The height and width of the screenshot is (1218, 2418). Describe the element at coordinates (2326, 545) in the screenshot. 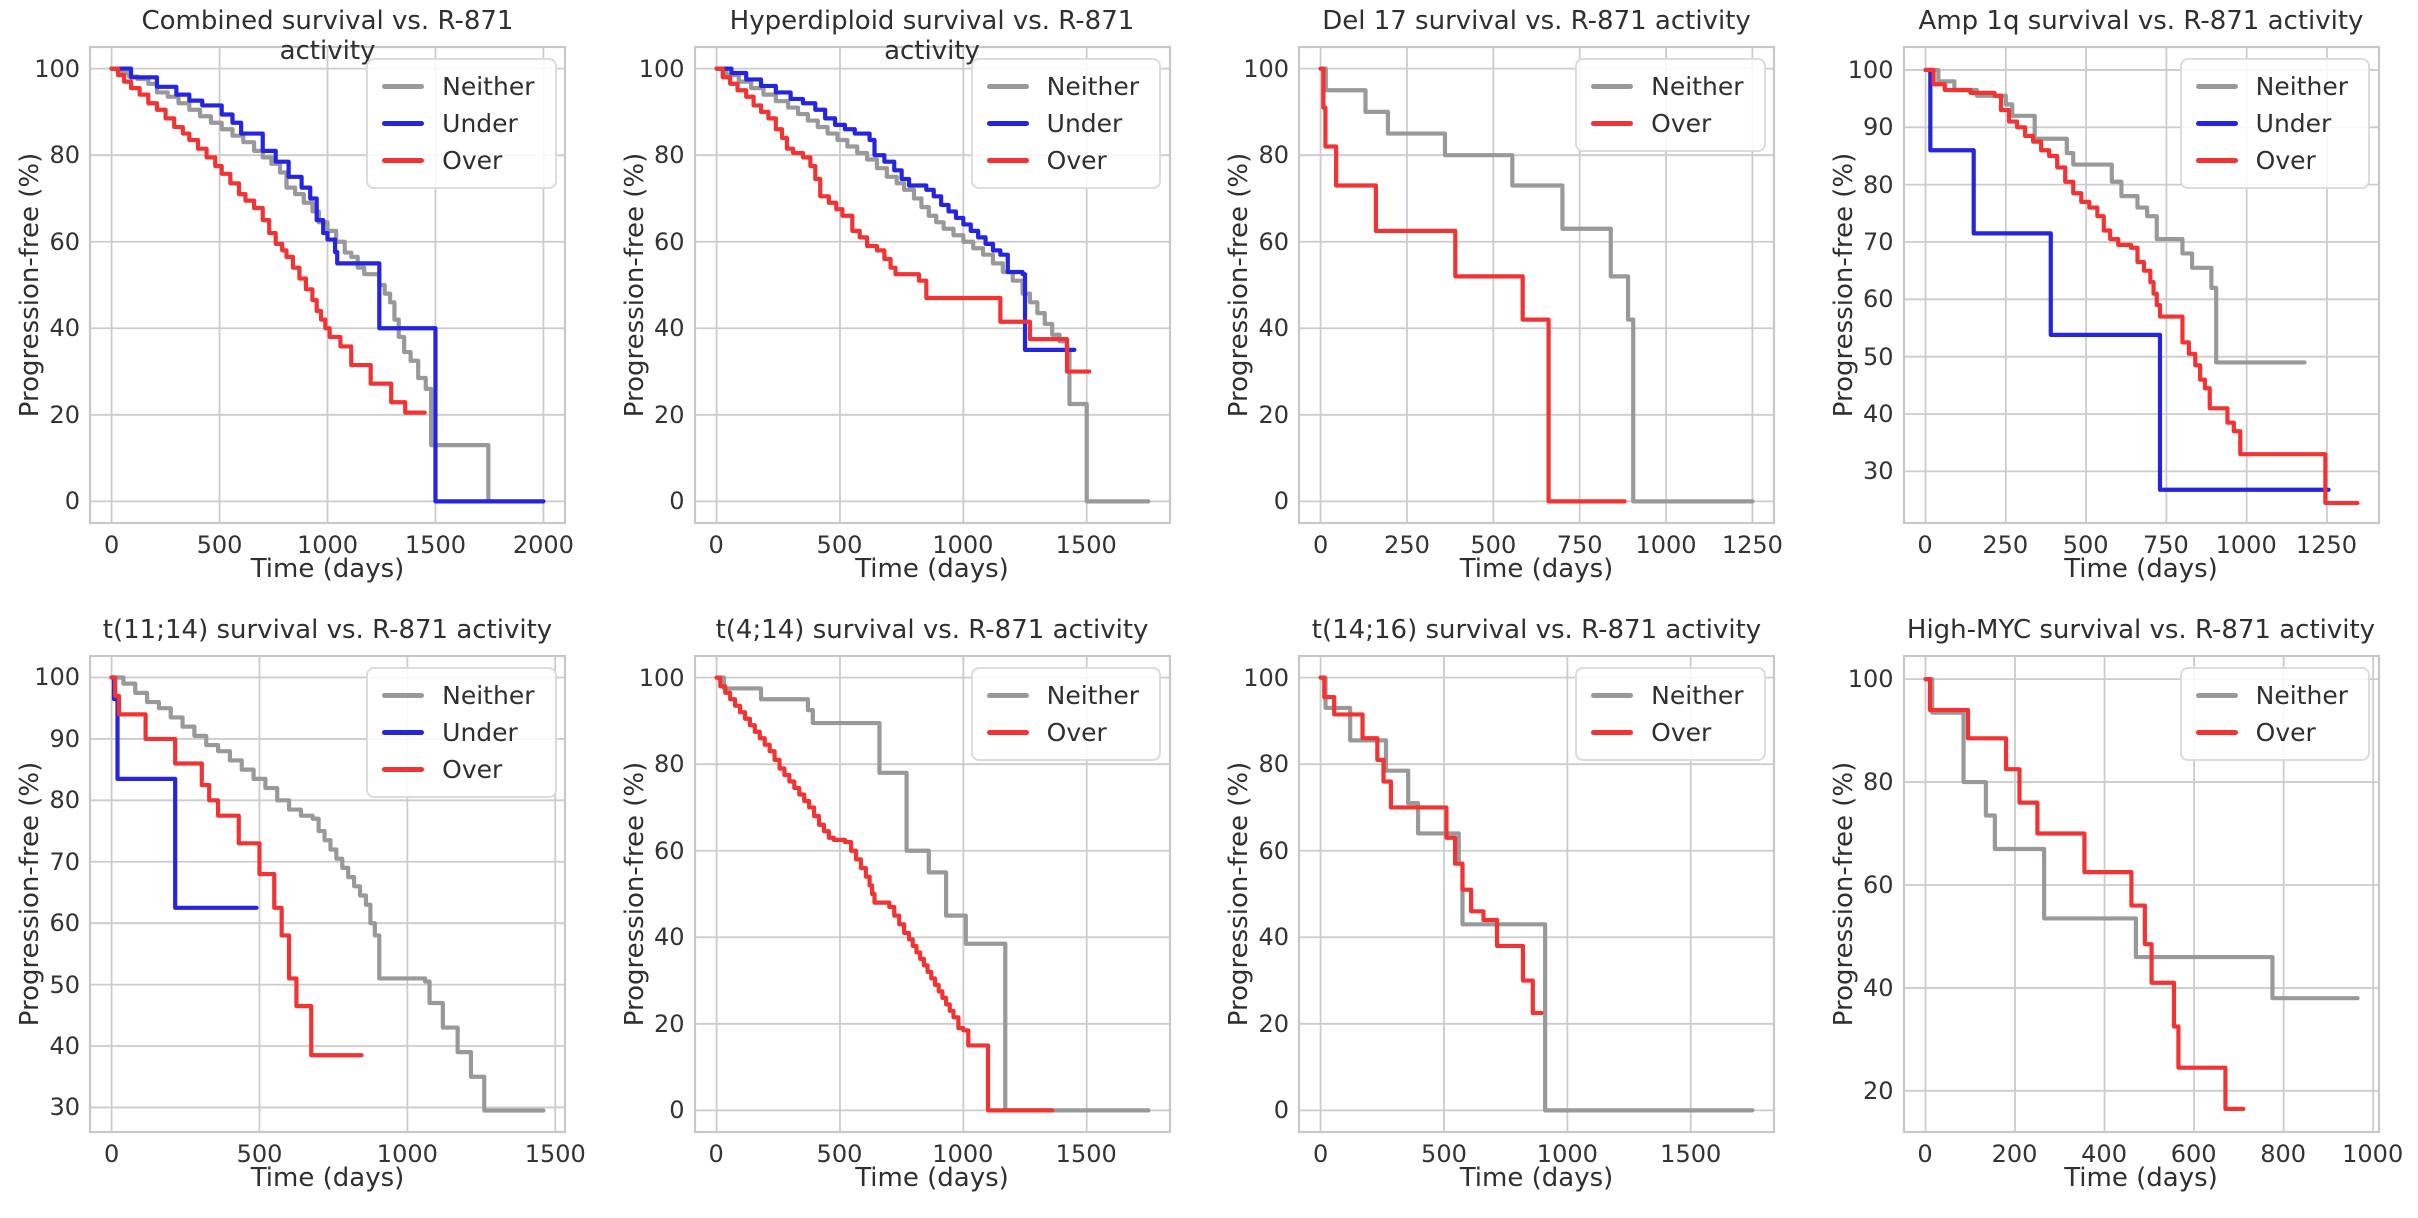

I see `x-tick-label: 1250` at that location.